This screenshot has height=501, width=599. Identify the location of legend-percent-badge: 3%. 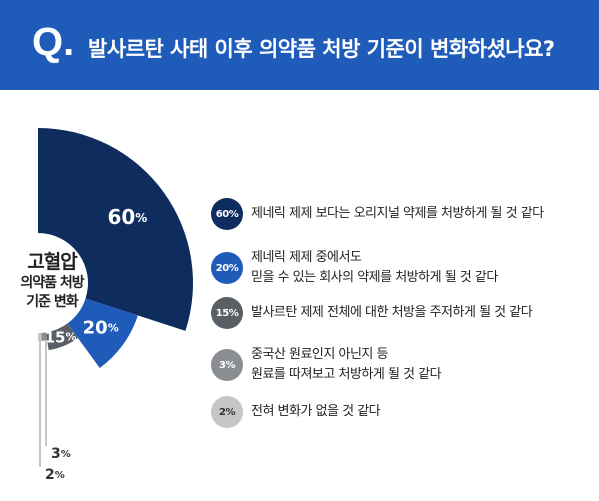
(227, 365).